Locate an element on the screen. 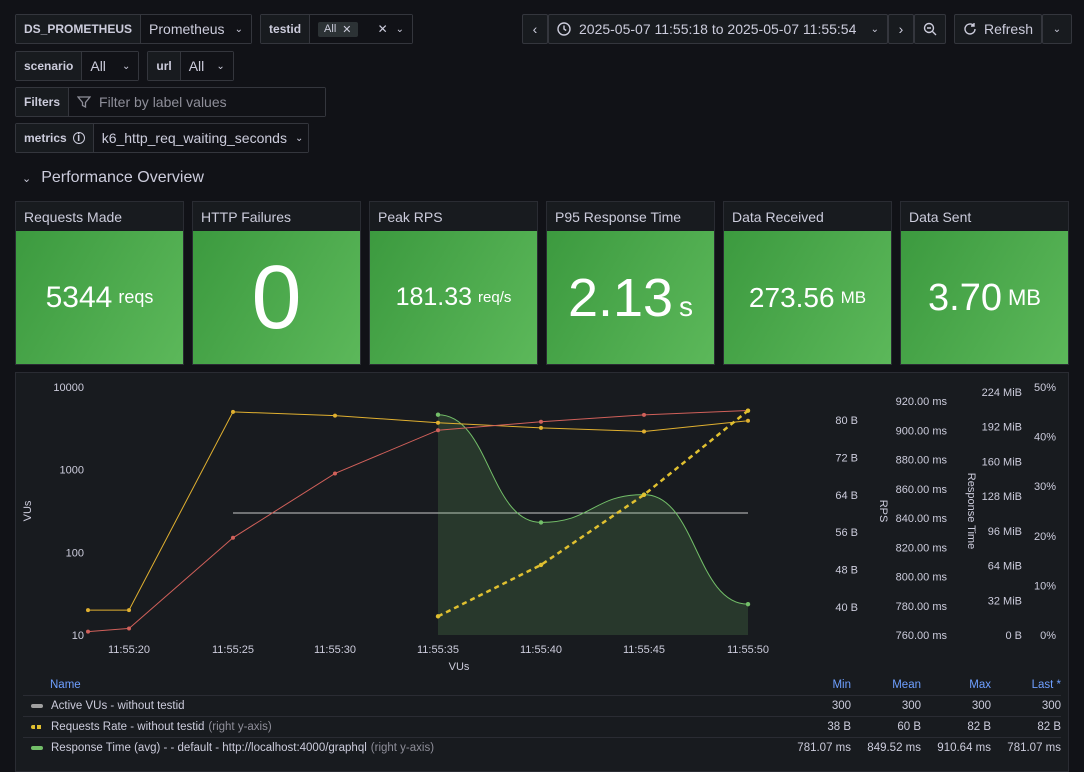  legend-mean: 849.52 ms is located at coordinates (894, 748).